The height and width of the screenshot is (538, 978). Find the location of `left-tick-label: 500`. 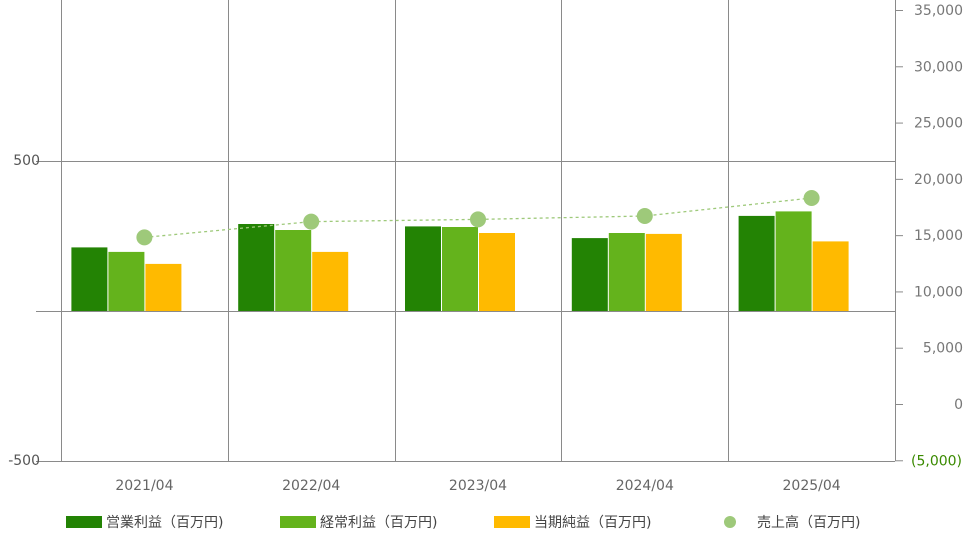

left-tick-label: 500 is located at coordinates (26, 161).